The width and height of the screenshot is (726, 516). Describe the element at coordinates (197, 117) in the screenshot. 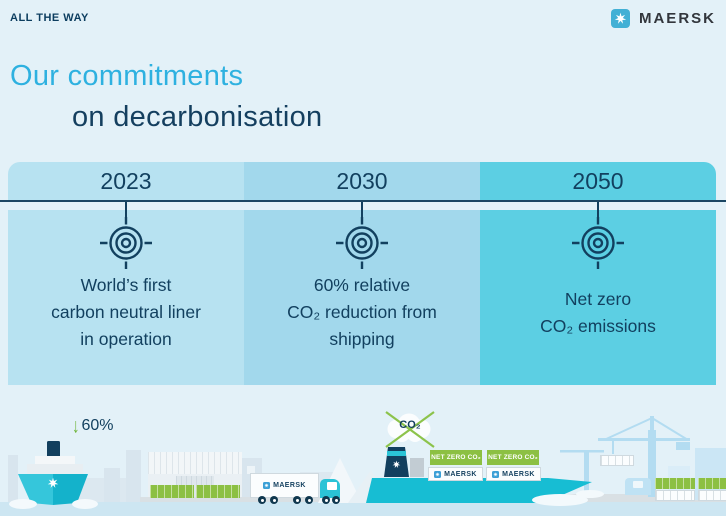

I see `page-title-line2: on decarbonisation` at that location.